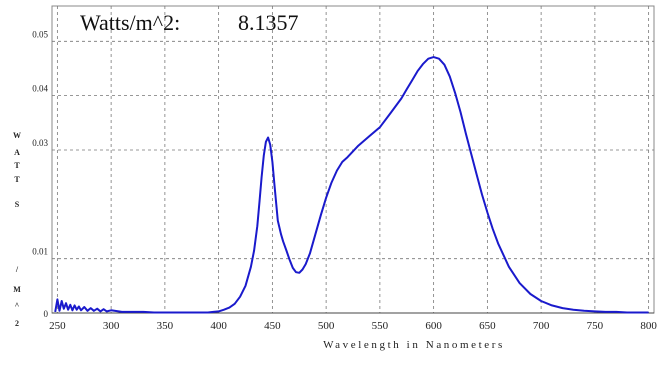  I want to click on y-tick-label: 0.04, so click(40, 89).